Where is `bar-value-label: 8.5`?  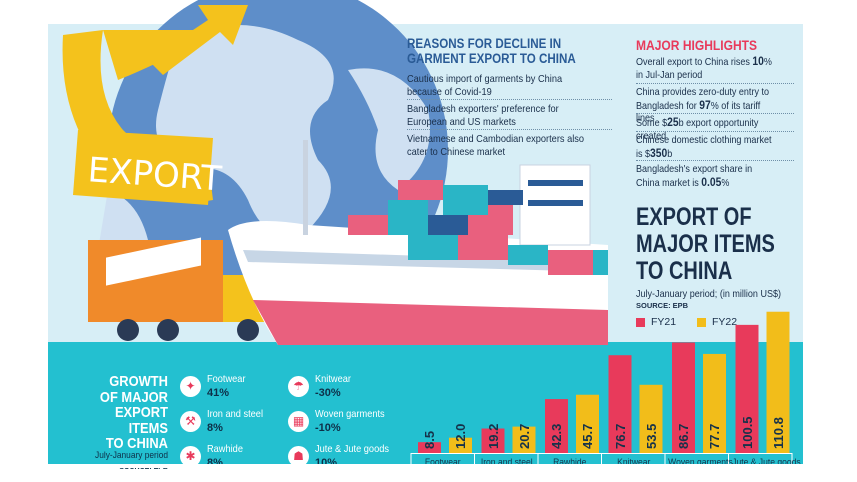 bar-value-label: 8.5 is located at coordinates (429, 439).